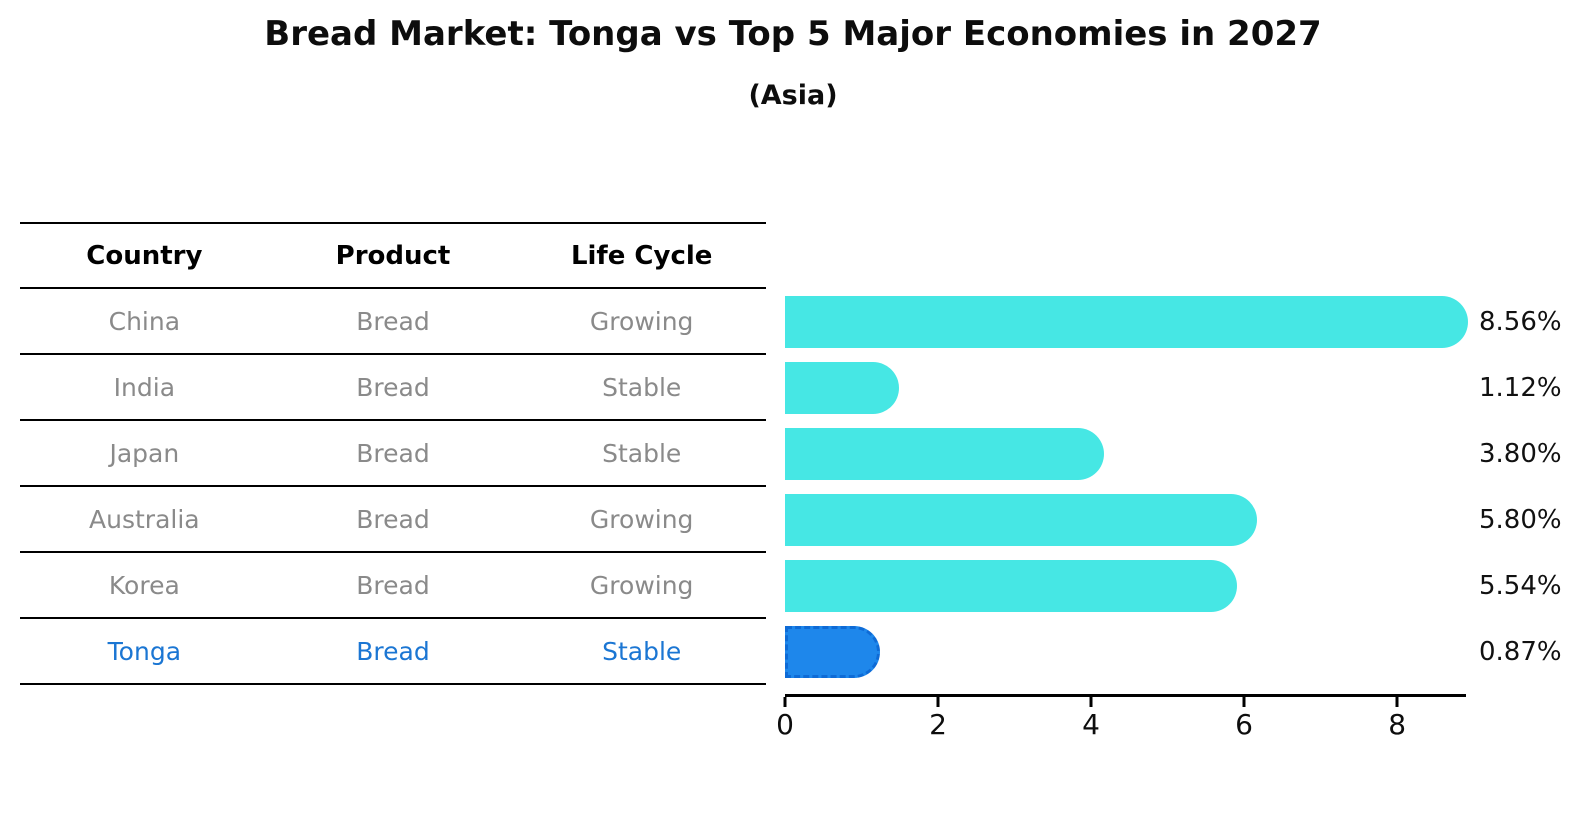  Describe the element at coordinates (1520, 586) in the screenshot. I see `bar-value-label: 5.54%` at that location.